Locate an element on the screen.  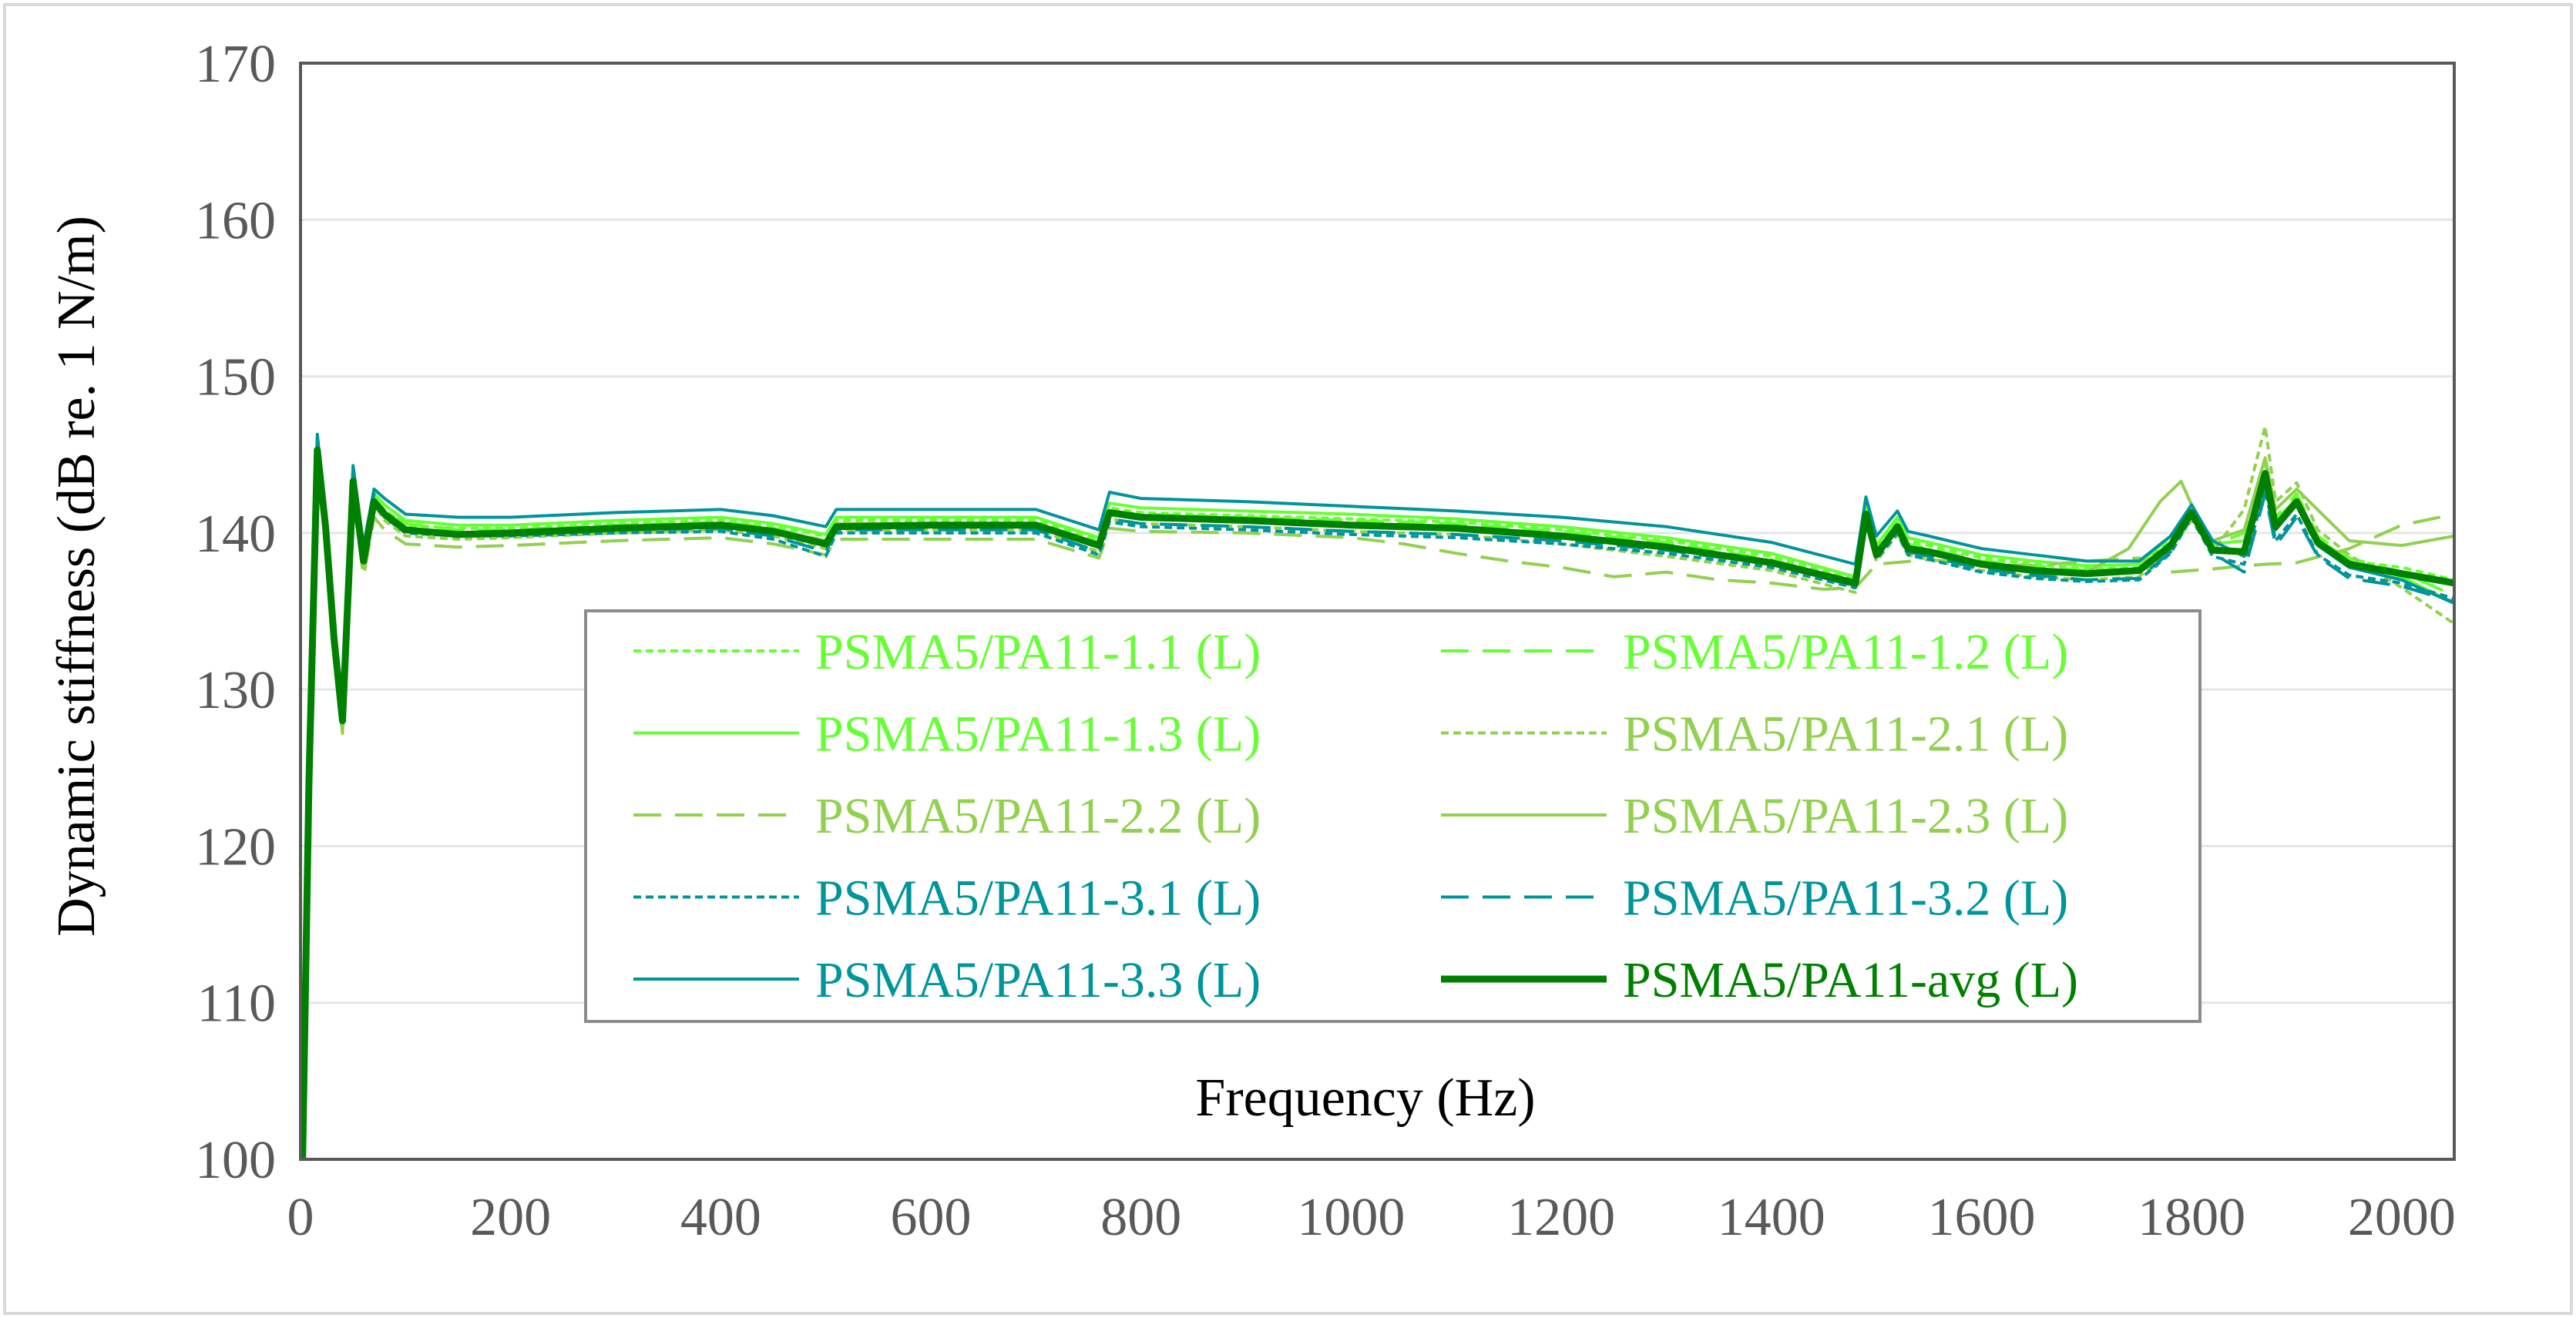
y-tick-label: 170 is located at coordinates (235, 64).